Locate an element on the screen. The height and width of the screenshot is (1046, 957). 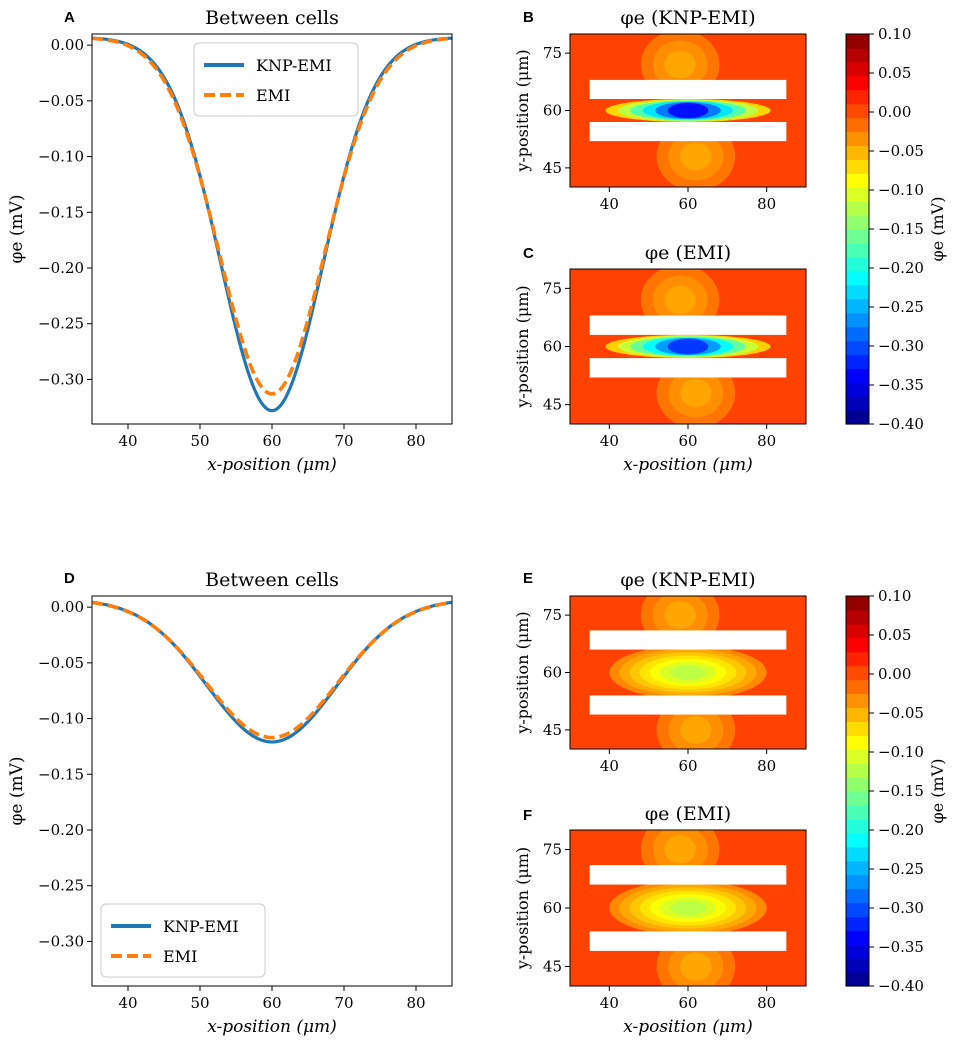
panel-letter: D is located at coordinates (69, 578).